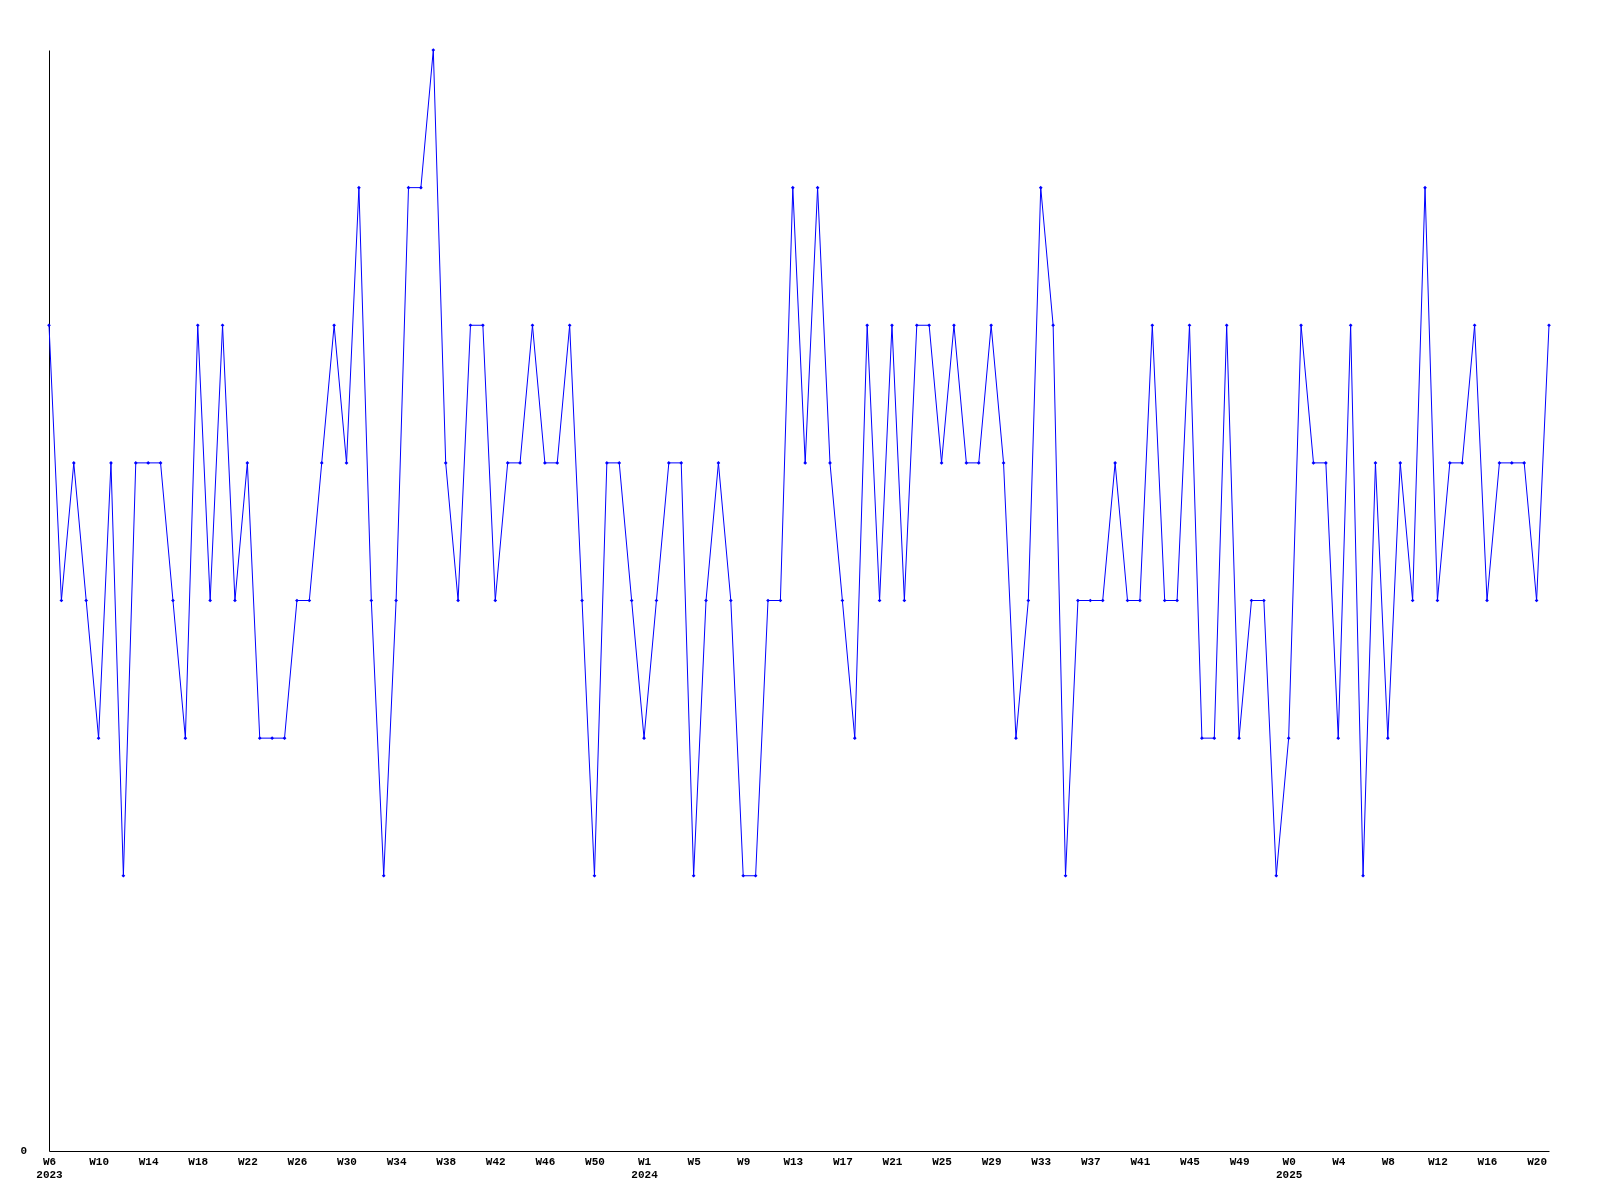  I want to click on x-tick-label: W20, so click(1537, 1161).